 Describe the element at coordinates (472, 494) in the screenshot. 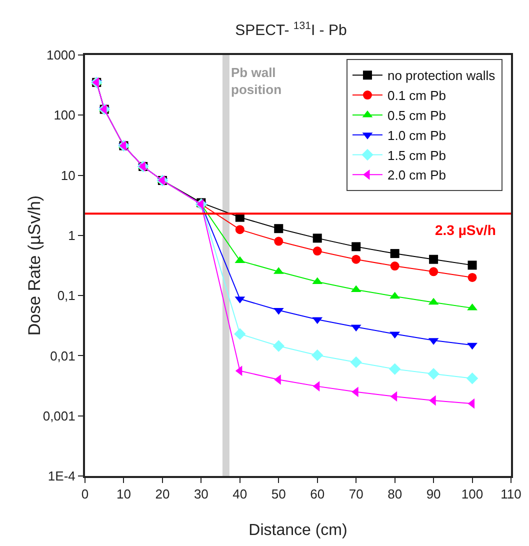

I see `x-tick-label: 100` at that location.